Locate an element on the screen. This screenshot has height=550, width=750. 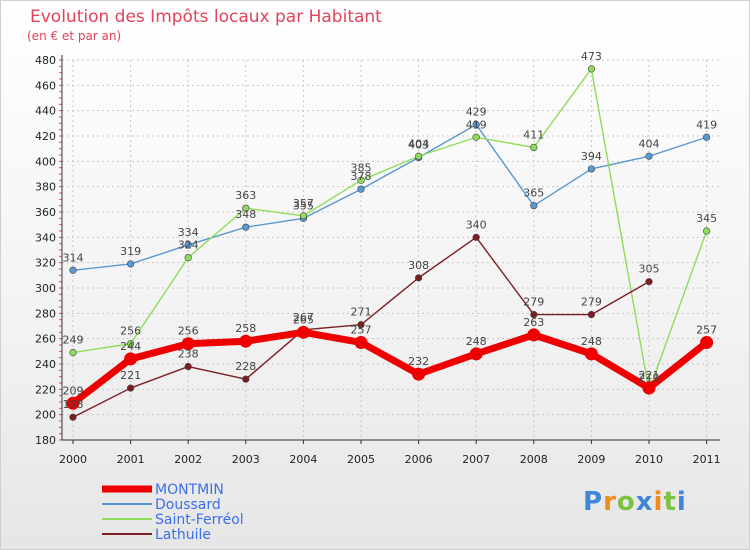
y-tick-label: 320 is located at coordinates (45, 263).